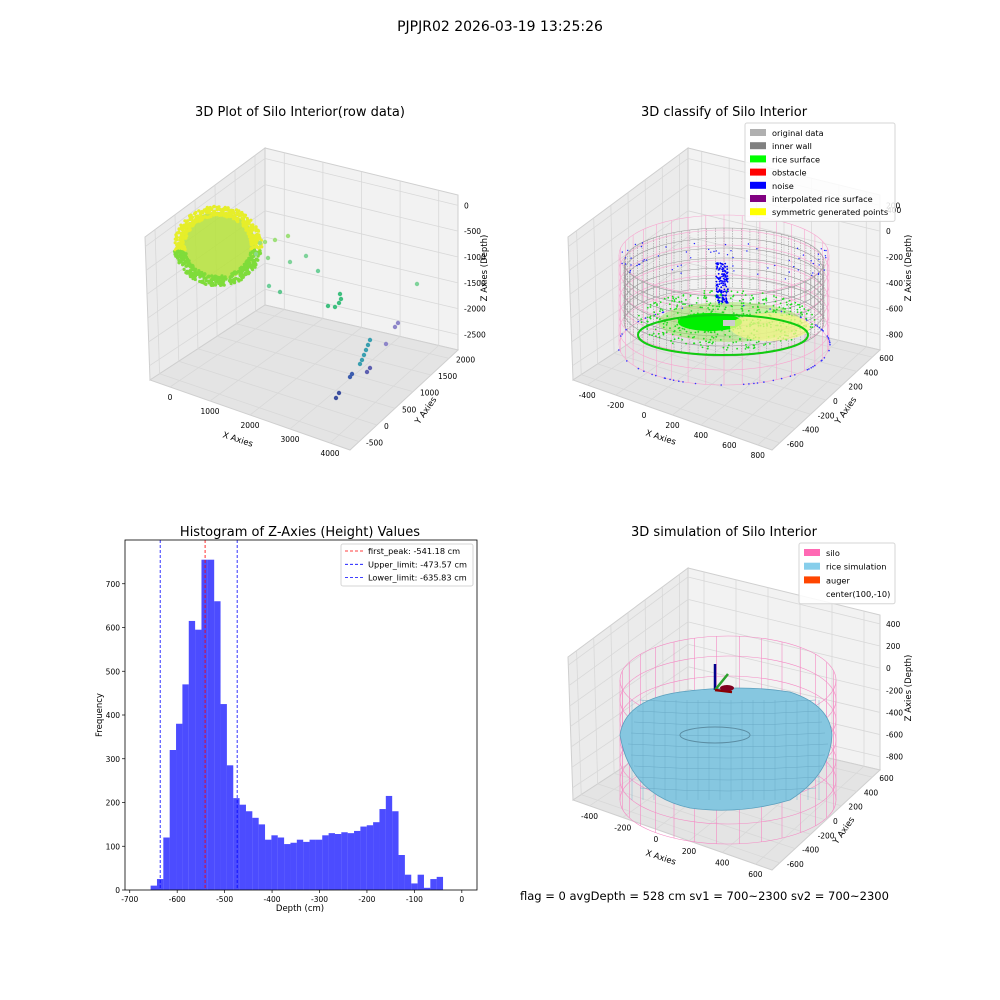 The width and height of the screenshot is (1000, 1000). Describe the element at coordinates (888, 668) in the screenshot. I see `z-tick-label: 0` at that location.